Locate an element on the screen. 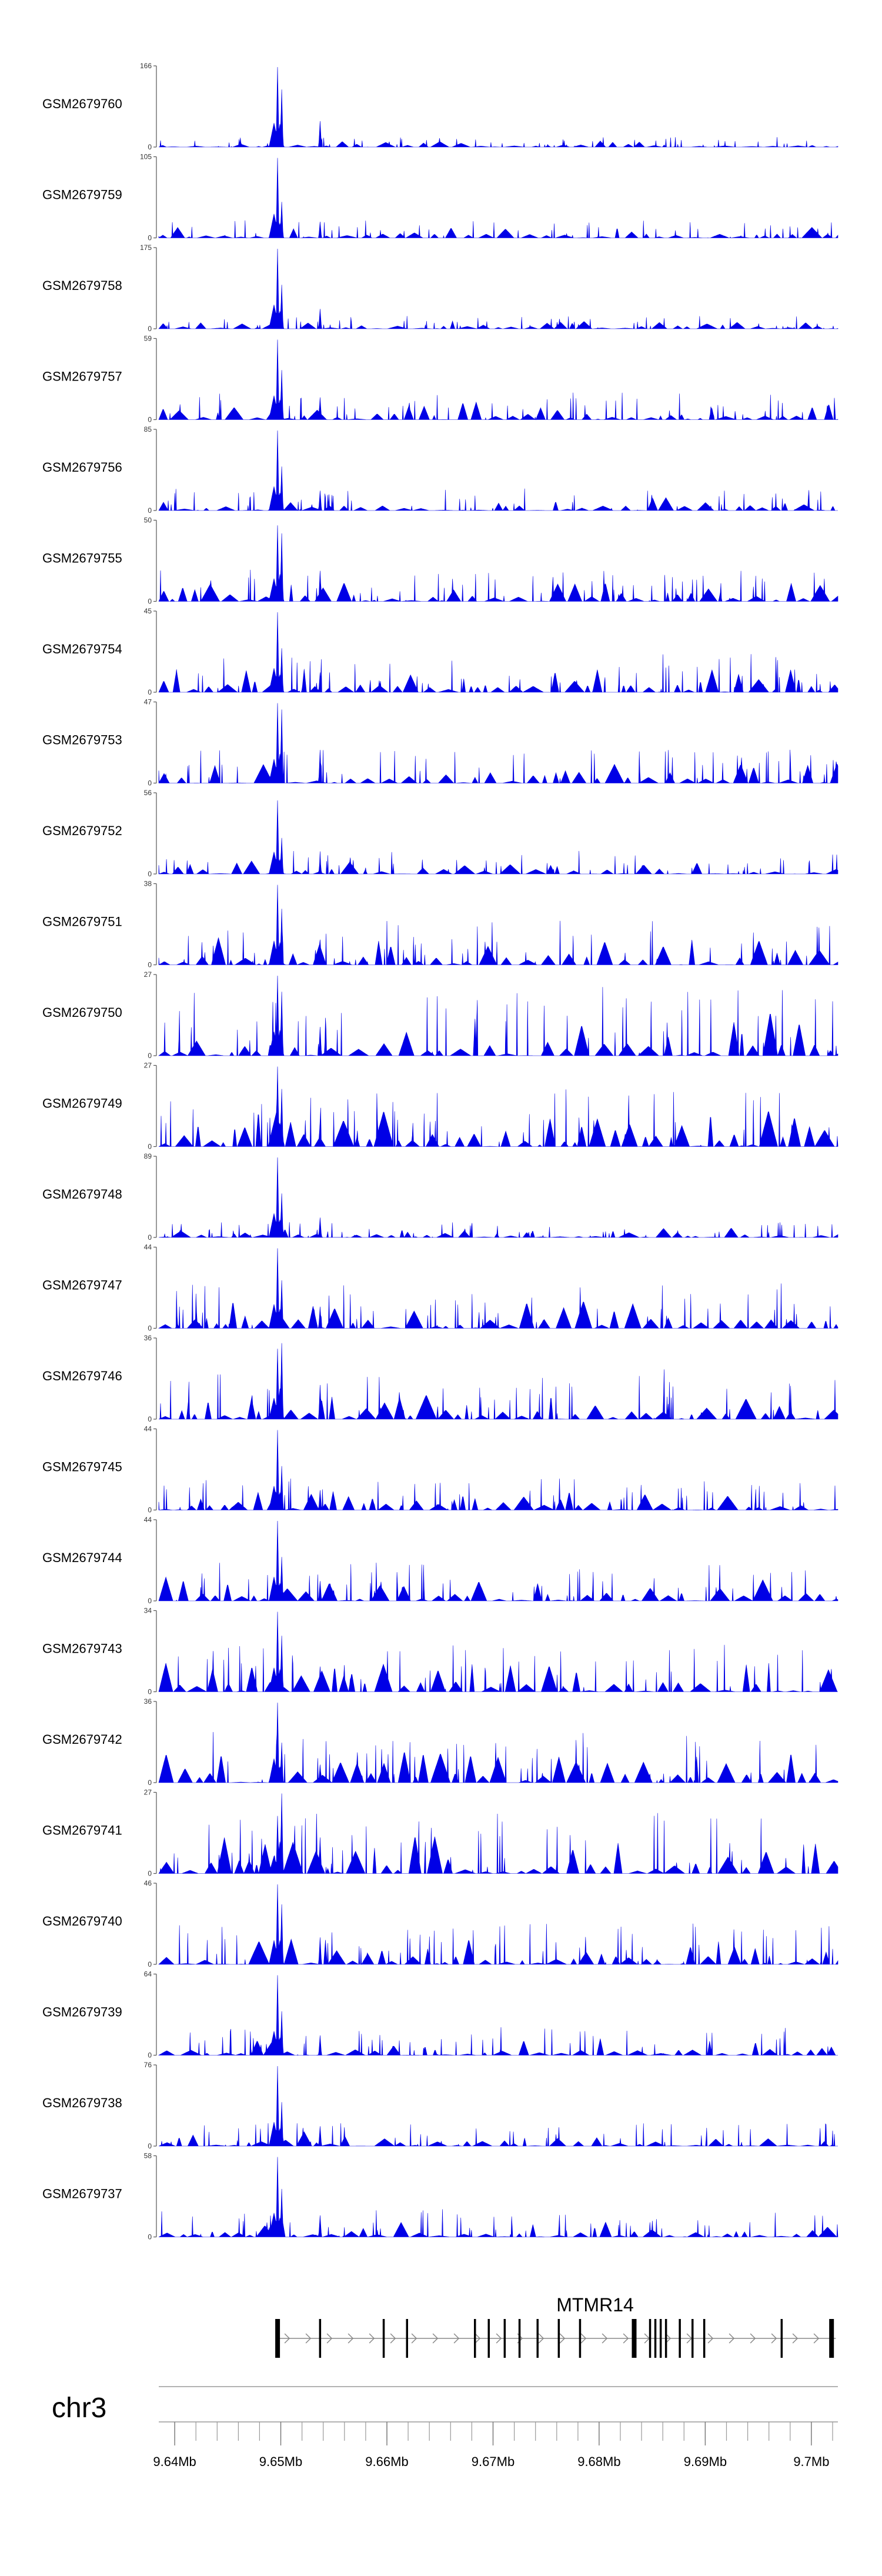 Image resolution: width=882 pixels, height=2576 pixels. track-GSM2679748: GSM2679748 89 0 is located at coordinates (440, 1197).